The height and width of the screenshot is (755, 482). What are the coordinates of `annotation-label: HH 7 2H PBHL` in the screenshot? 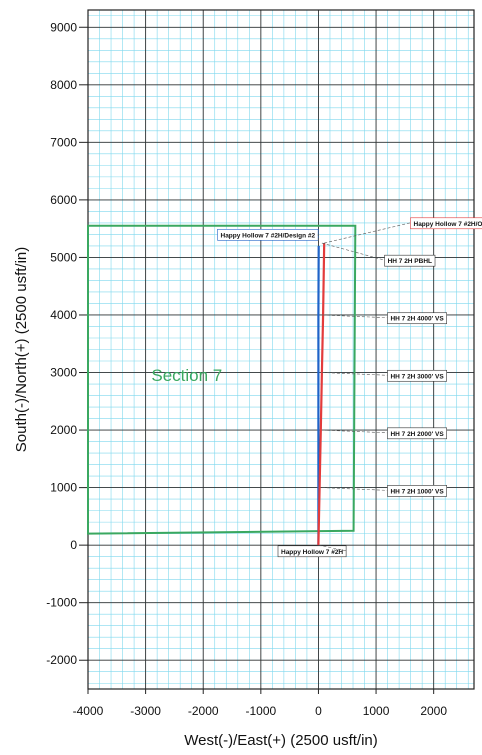 It's located at (410, 261).